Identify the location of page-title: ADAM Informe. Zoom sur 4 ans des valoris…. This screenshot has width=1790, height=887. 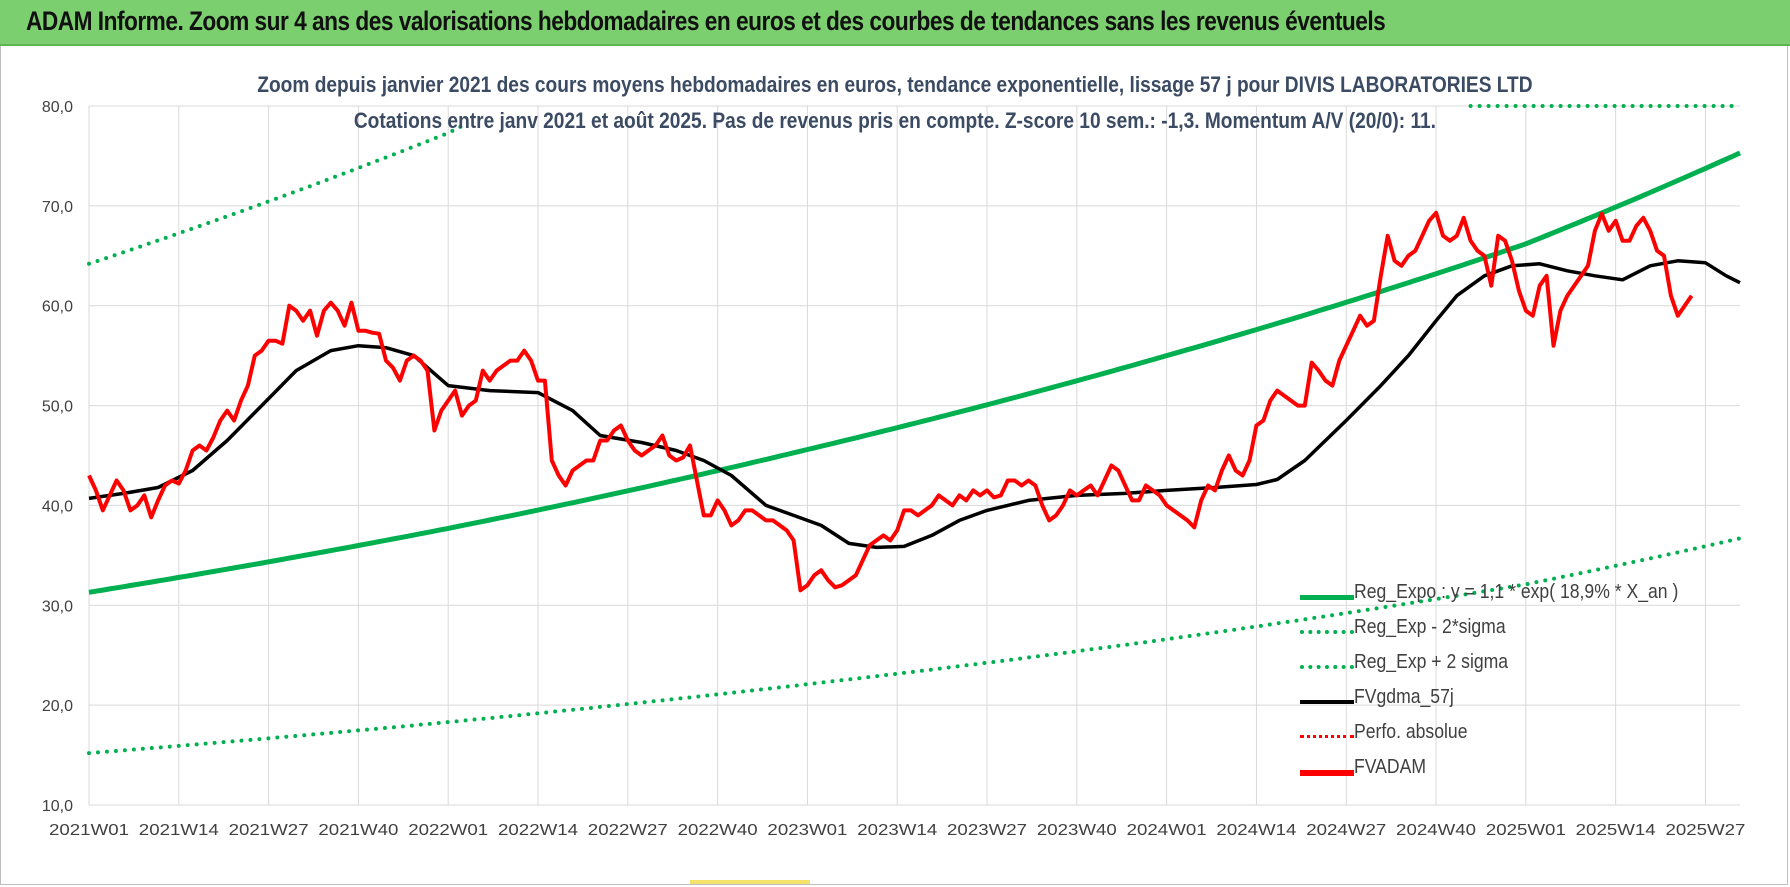
(706, 21).